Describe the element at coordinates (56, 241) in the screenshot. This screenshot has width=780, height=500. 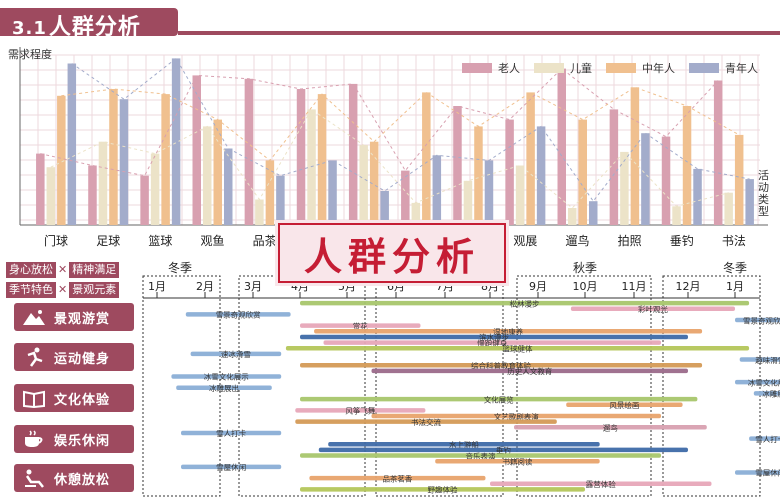
I see `category-label: 门球` at that location.